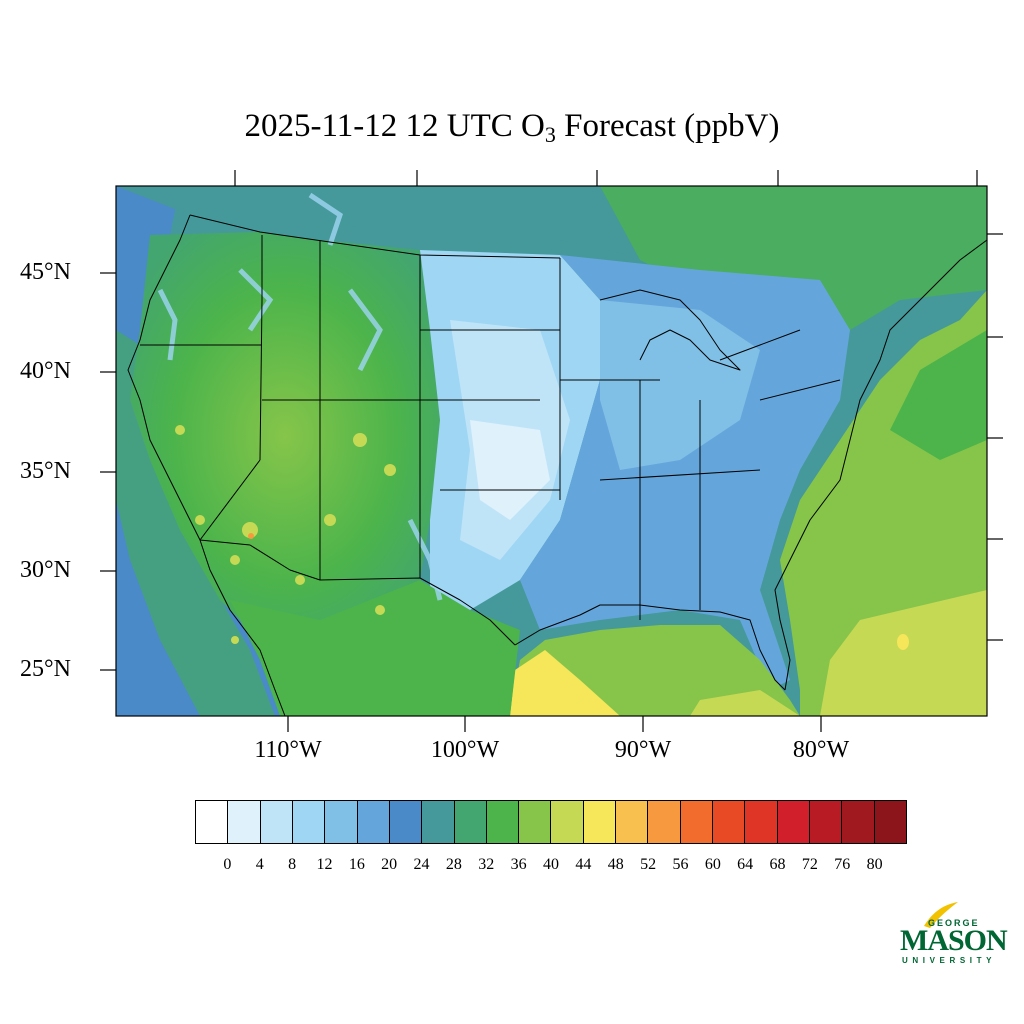 The image size is (1024, 1024). I want to click on map-title: 2025-11-12 12 UTC O3 Forecast (ppbV), so click(512, 128).